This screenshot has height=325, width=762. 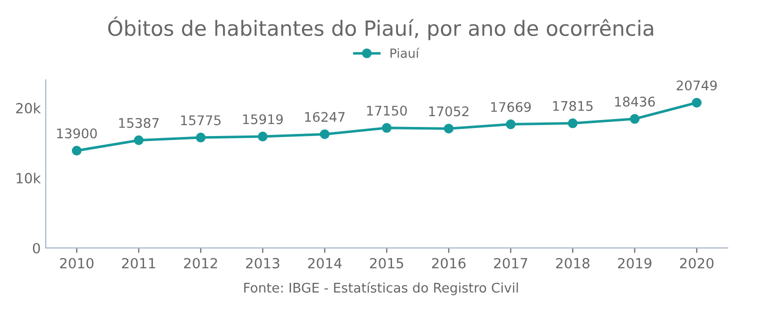 I want to click on data-label: 17669, so click(x=511, y=107).